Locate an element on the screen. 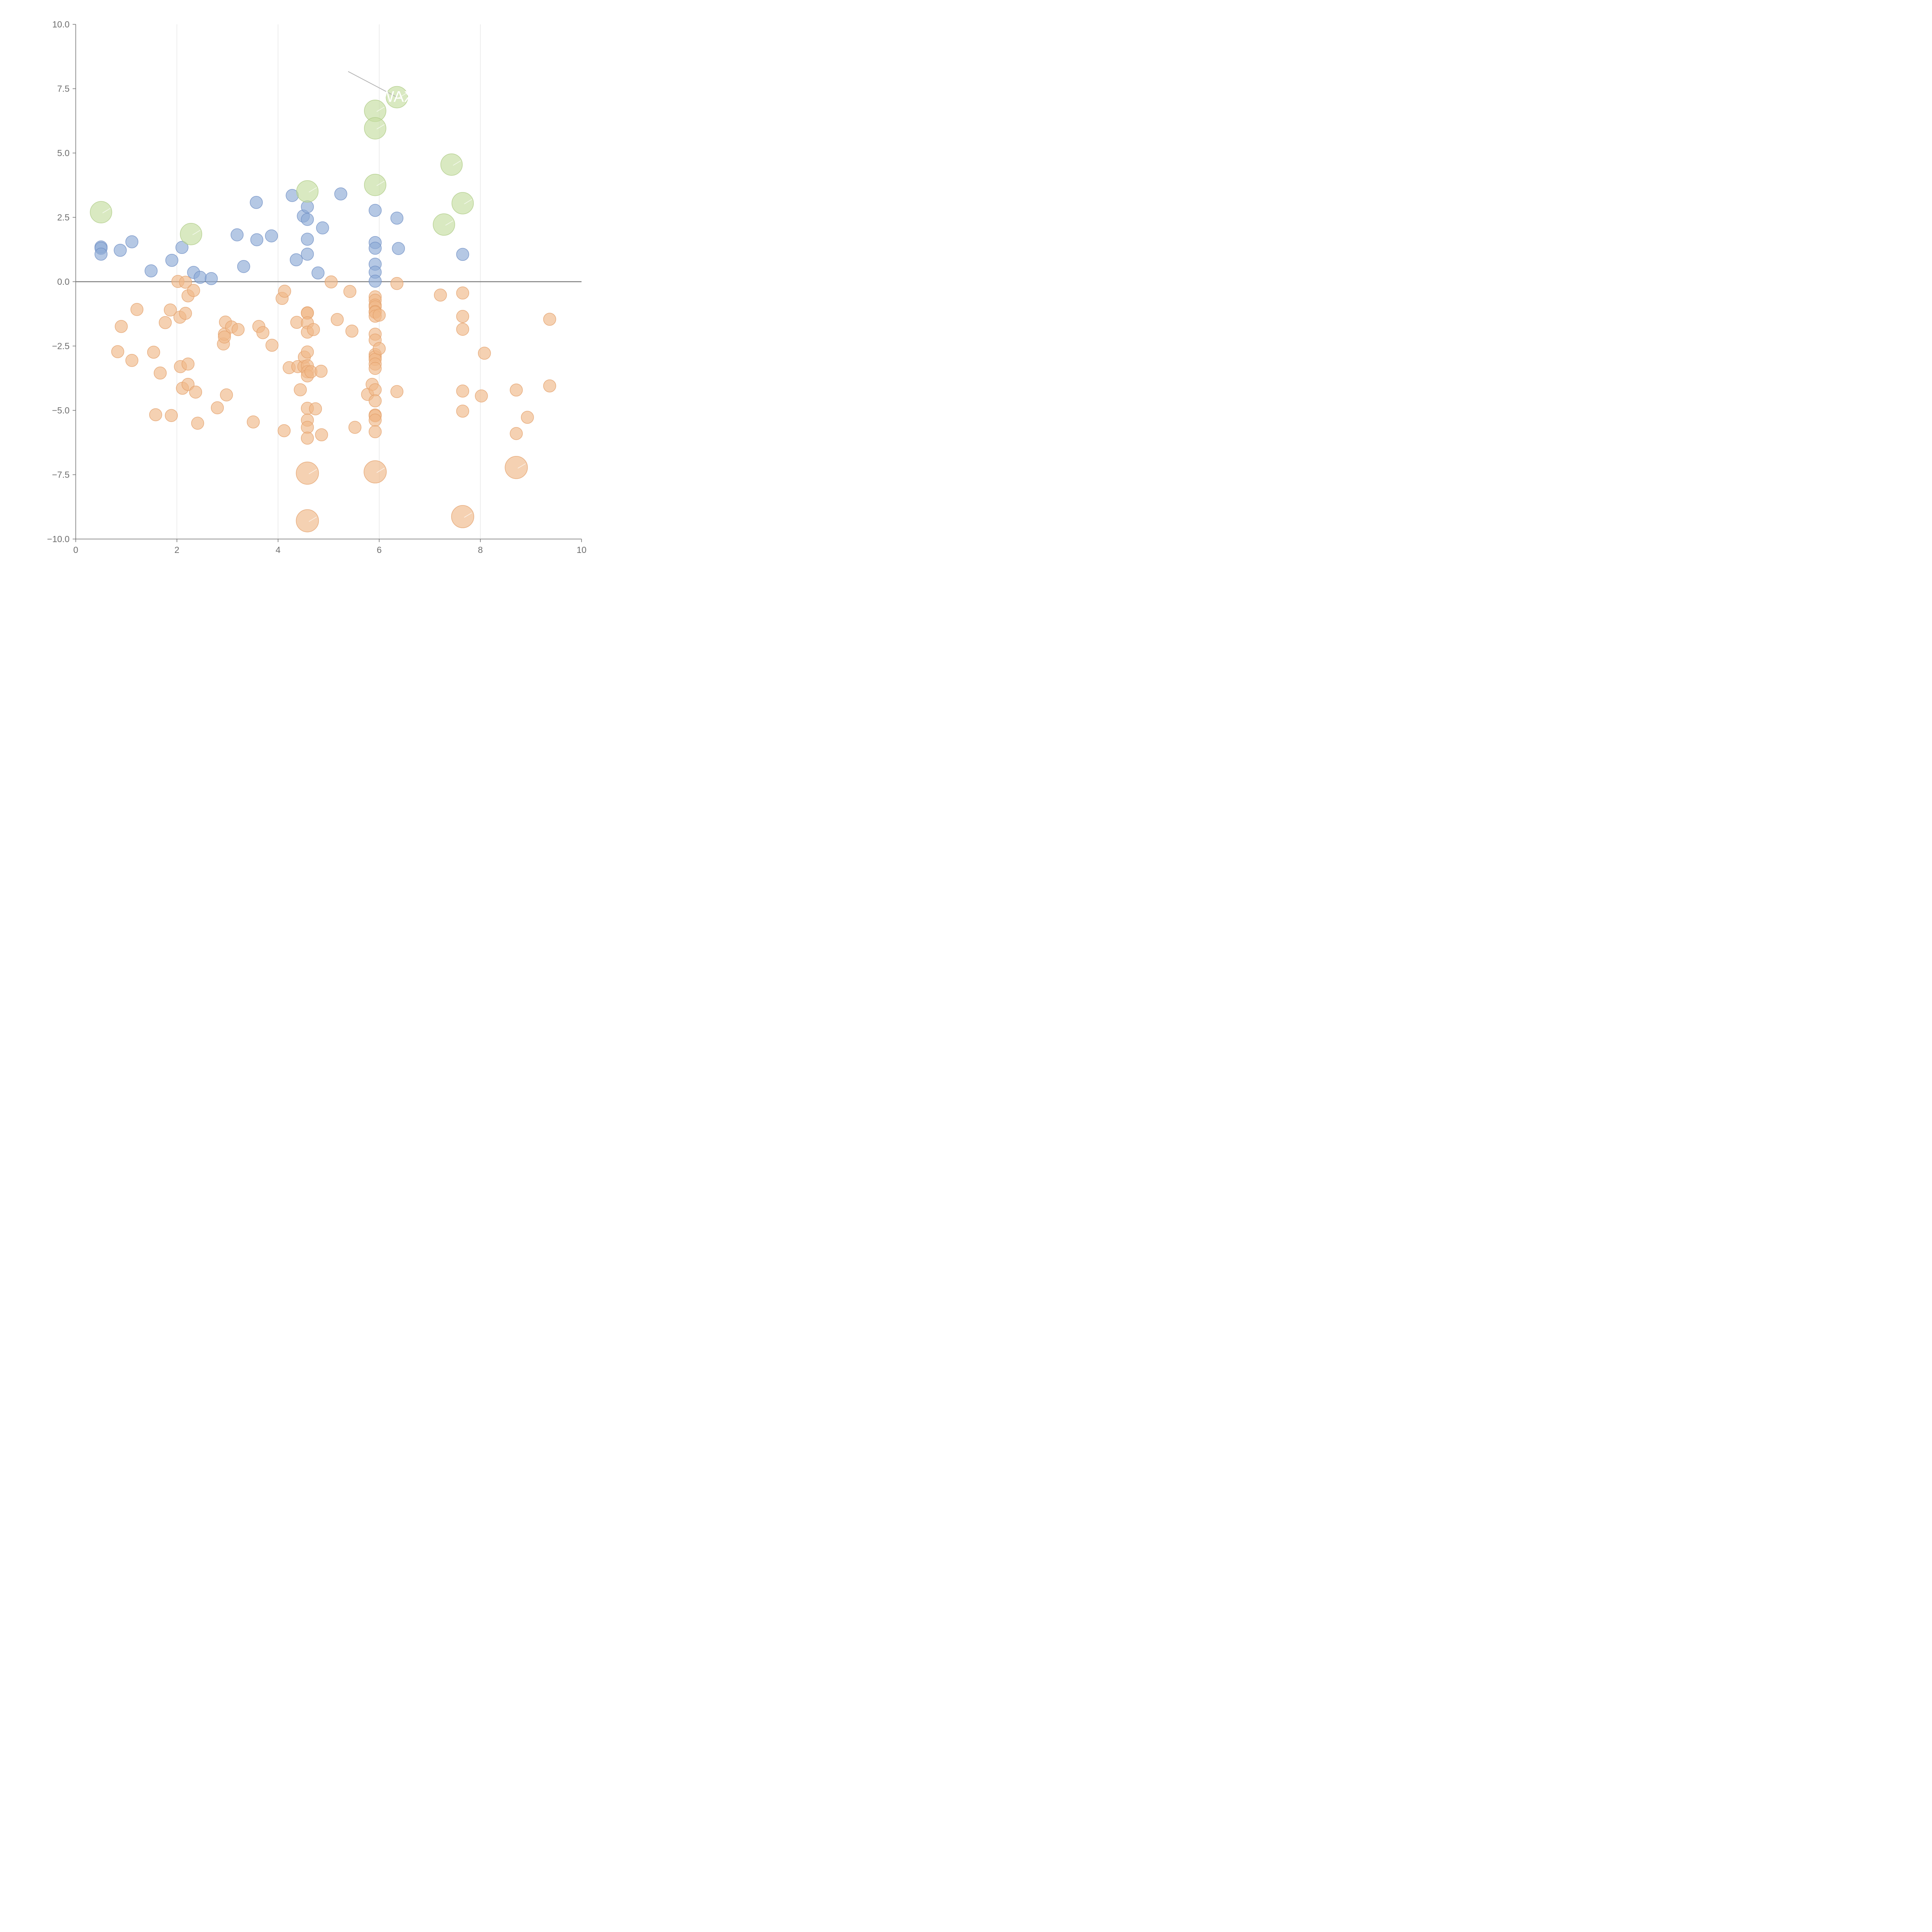 Image resolution: width=1932 pixels, height=1932 pixels. y-tick-label: −5.0 is located at coordinates (61, 410).